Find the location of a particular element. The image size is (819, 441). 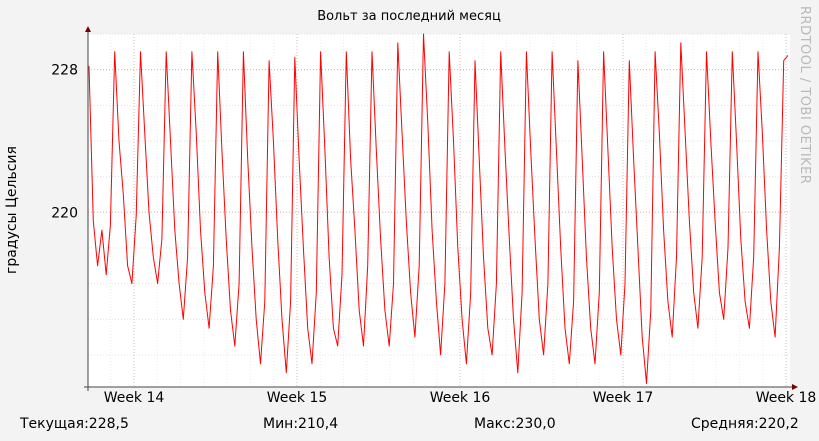

x-tick-labels: Week 14 Week 15 Week 16 Week 17 Week 18 is located at coordinates (460, 398).